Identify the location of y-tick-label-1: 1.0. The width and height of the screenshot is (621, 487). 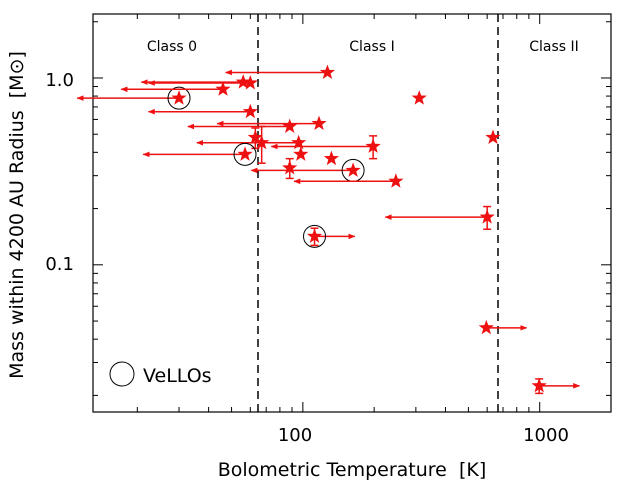
(59, 80).